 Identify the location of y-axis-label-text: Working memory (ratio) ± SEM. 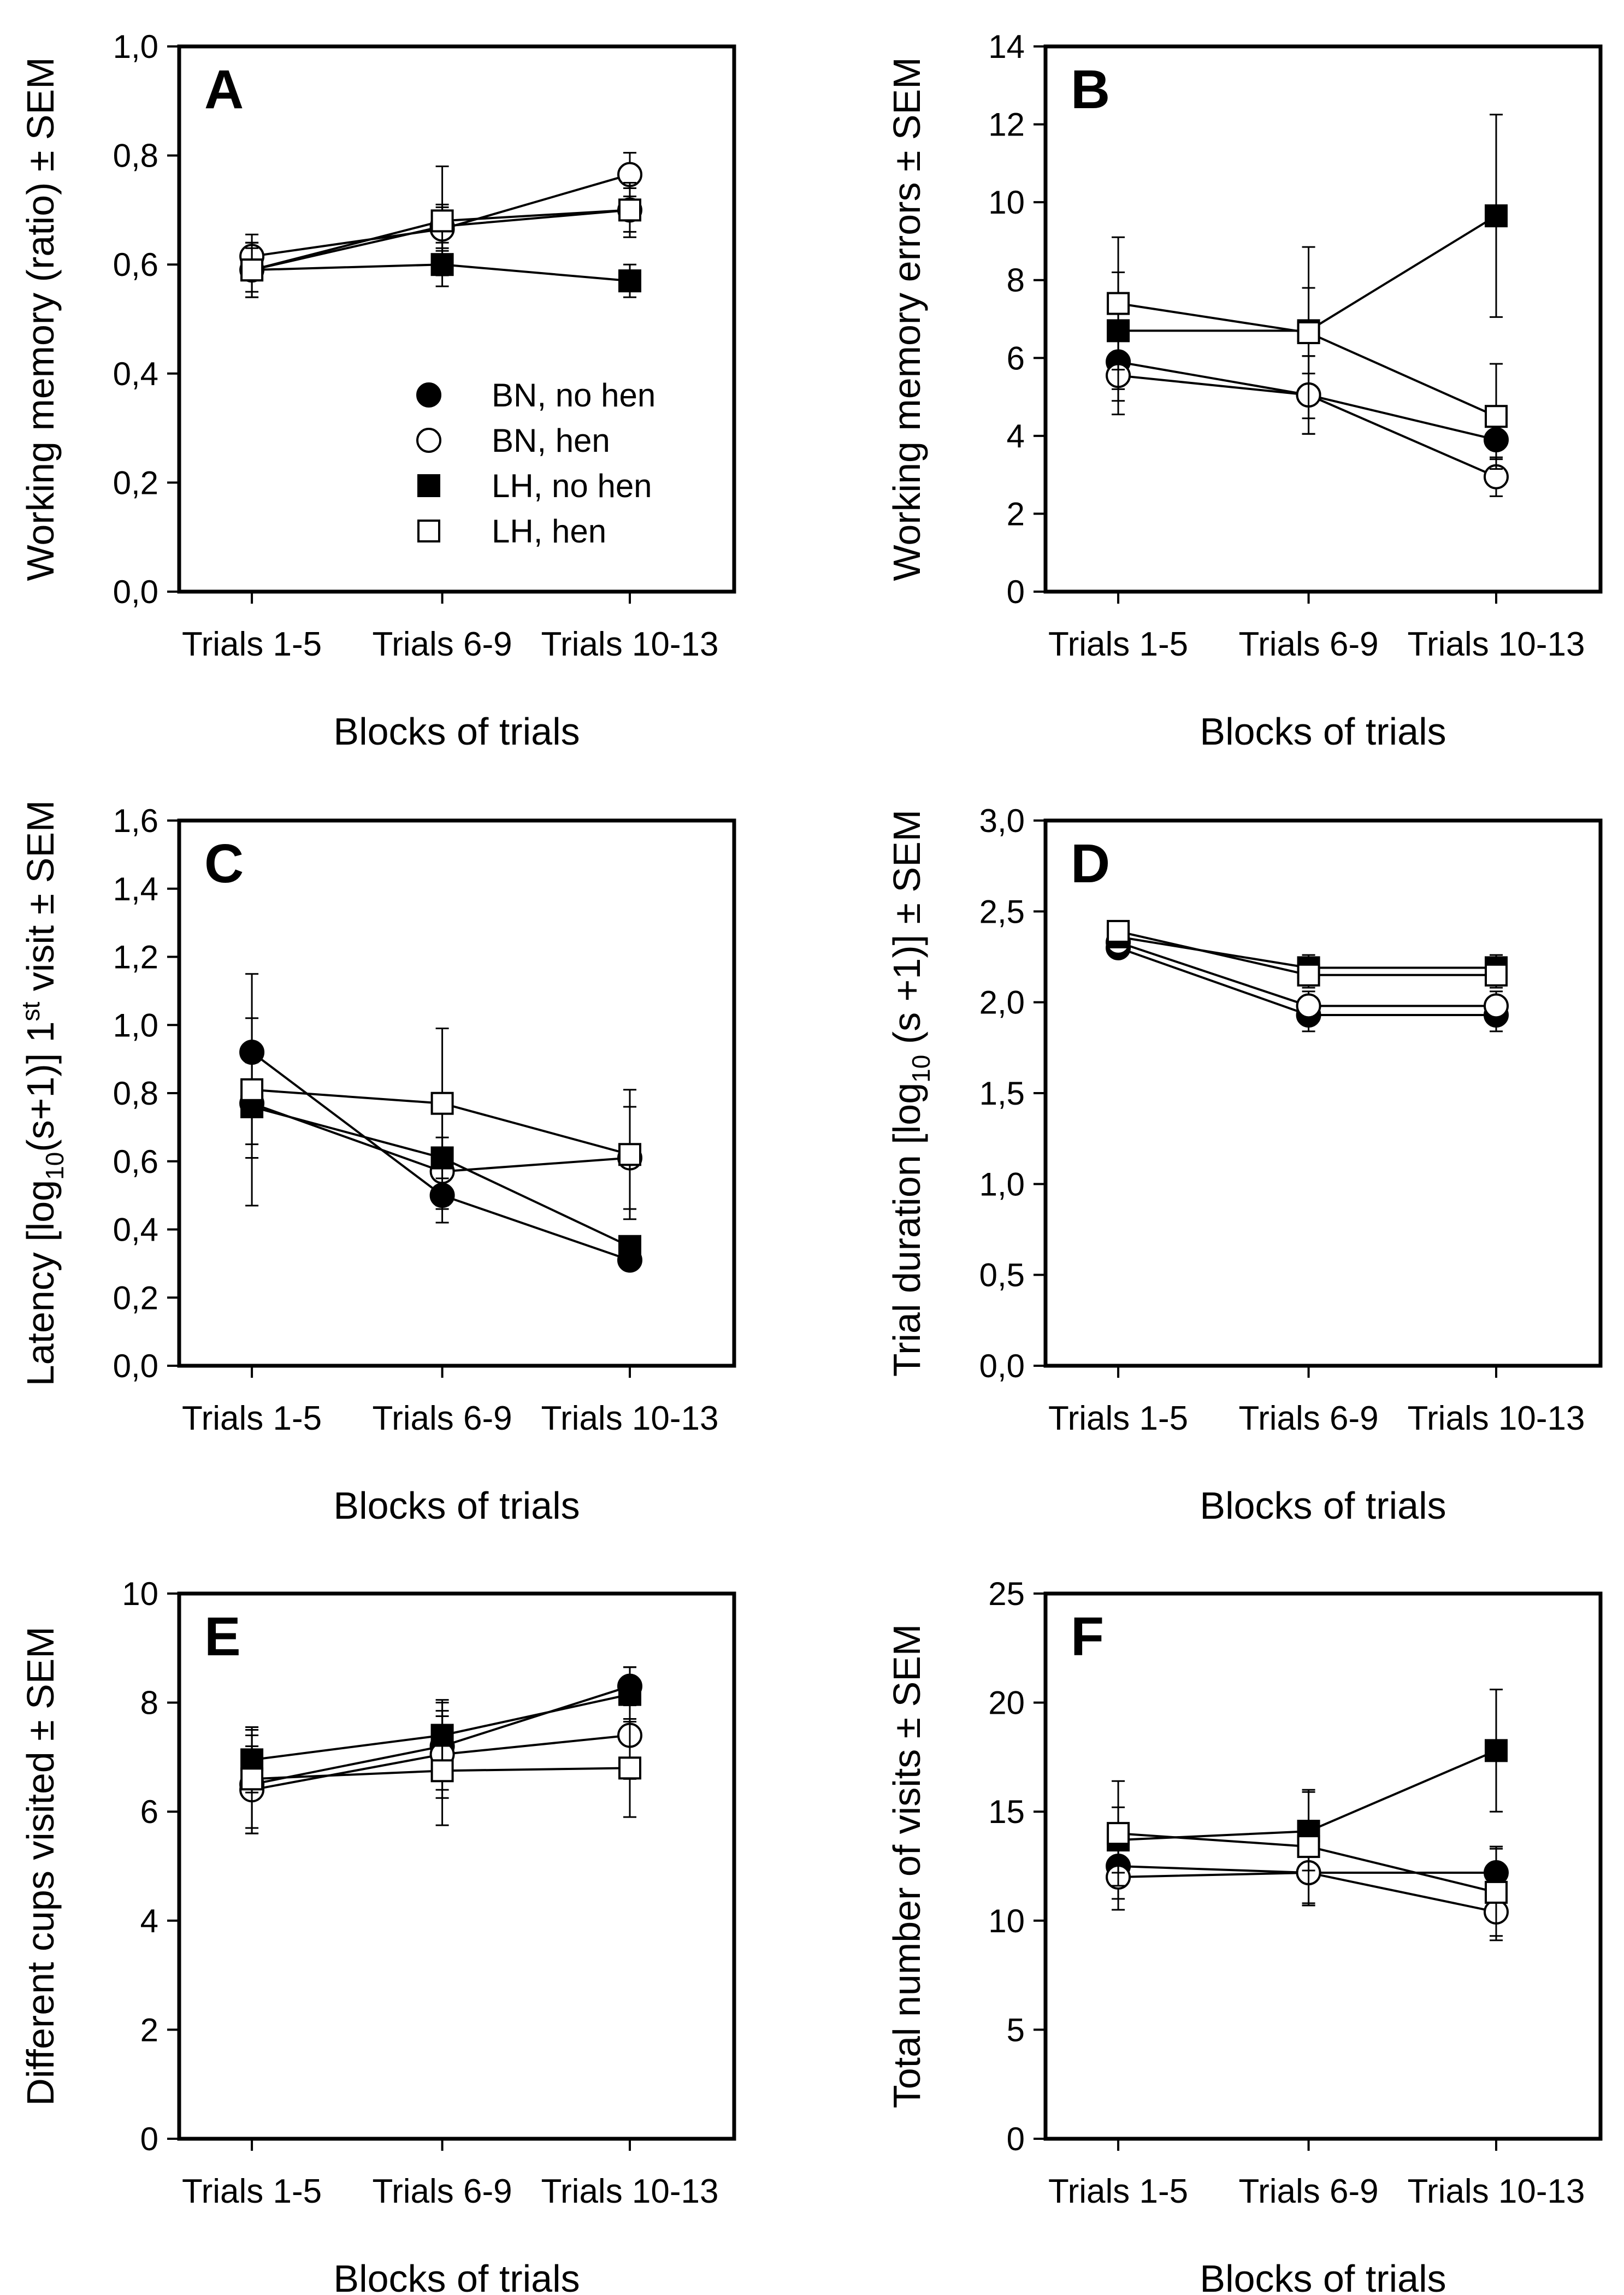
(40, 319).